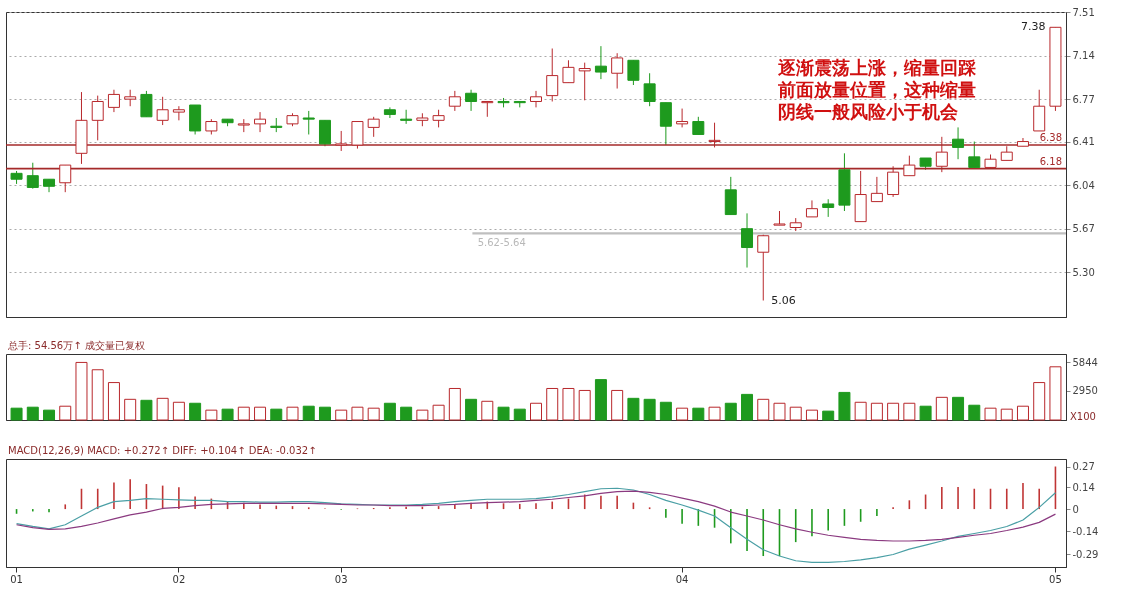 Image resolution: width=1125 pixels, height=613 pixels. I want to click on y-tick-label: 6.41, so click(1083, 142).